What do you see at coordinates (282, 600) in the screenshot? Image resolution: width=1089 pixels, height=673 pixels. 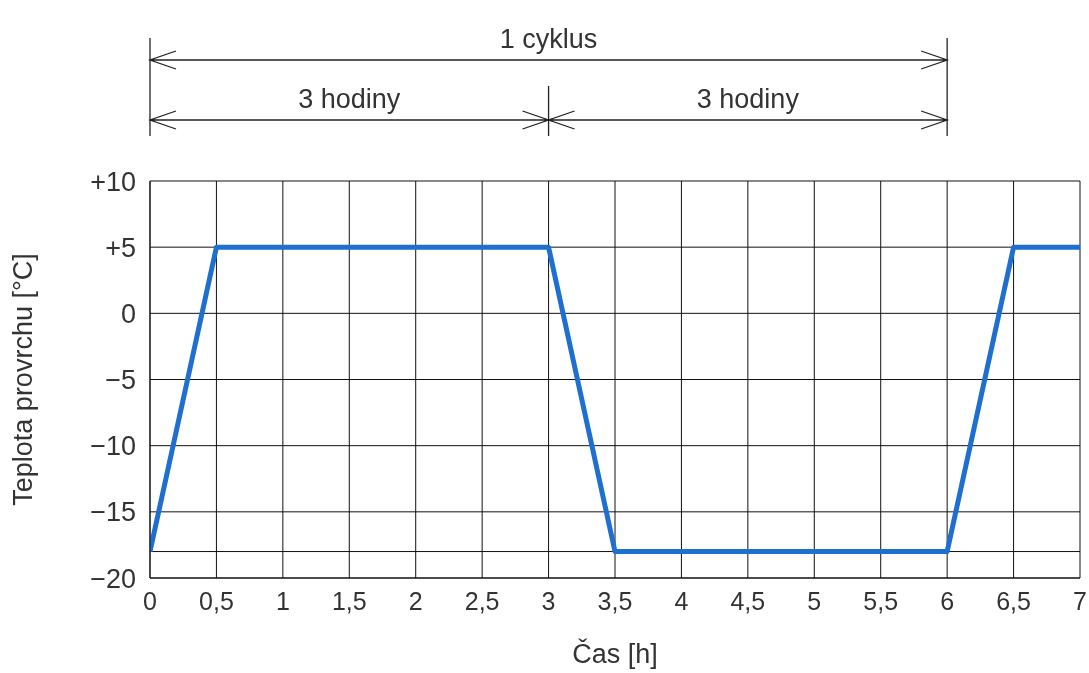 I see `x-tick-label: 1` at bounding box center [282, 600].